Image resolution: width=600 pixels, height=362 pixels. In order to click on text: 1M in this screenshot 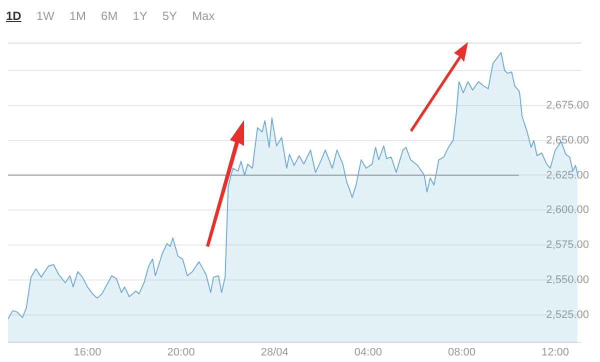, I will do `click(77, 16)`.